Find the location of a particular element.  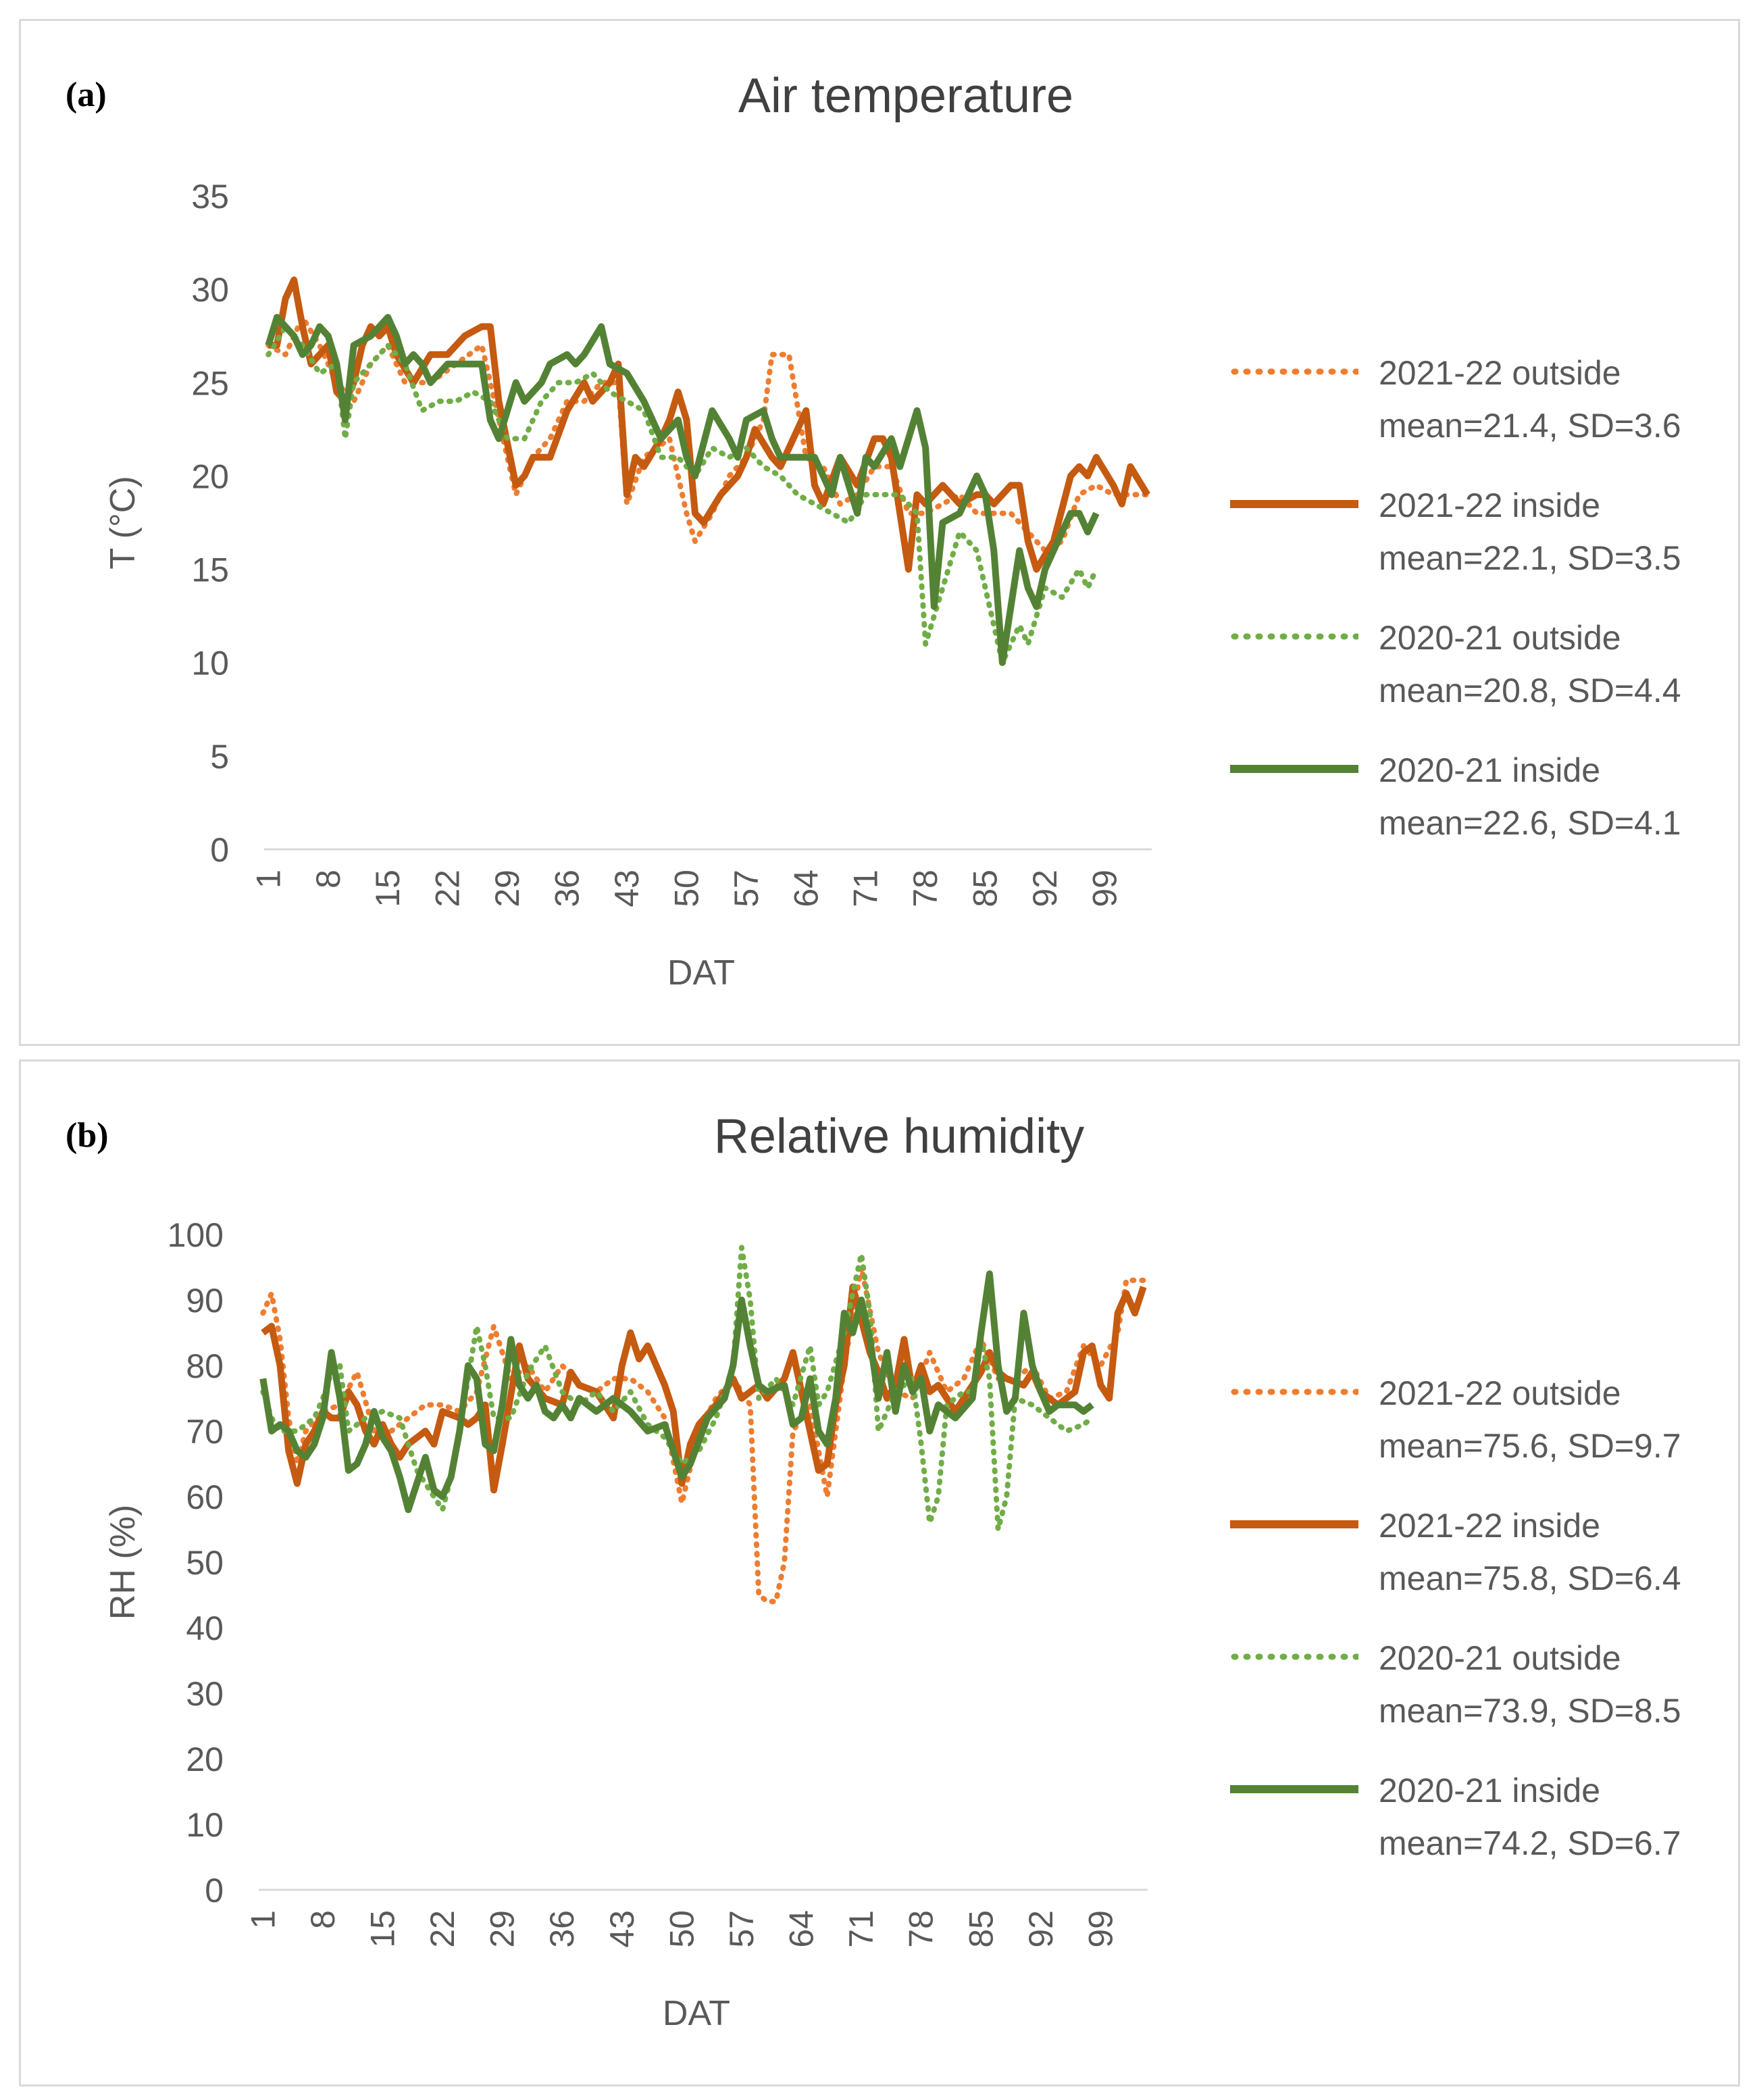

y-tick-label: 15 is located at coordinates (210, 570).